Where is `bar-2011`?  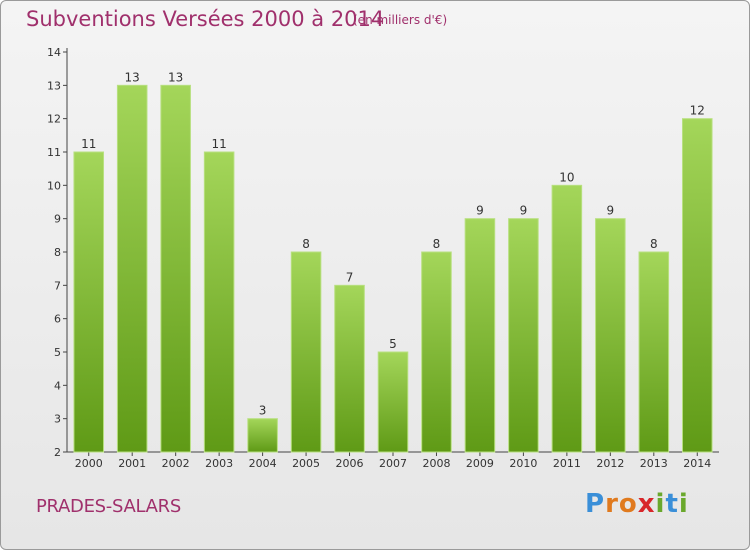 bar-2011 is located at coordinates (567, 318).